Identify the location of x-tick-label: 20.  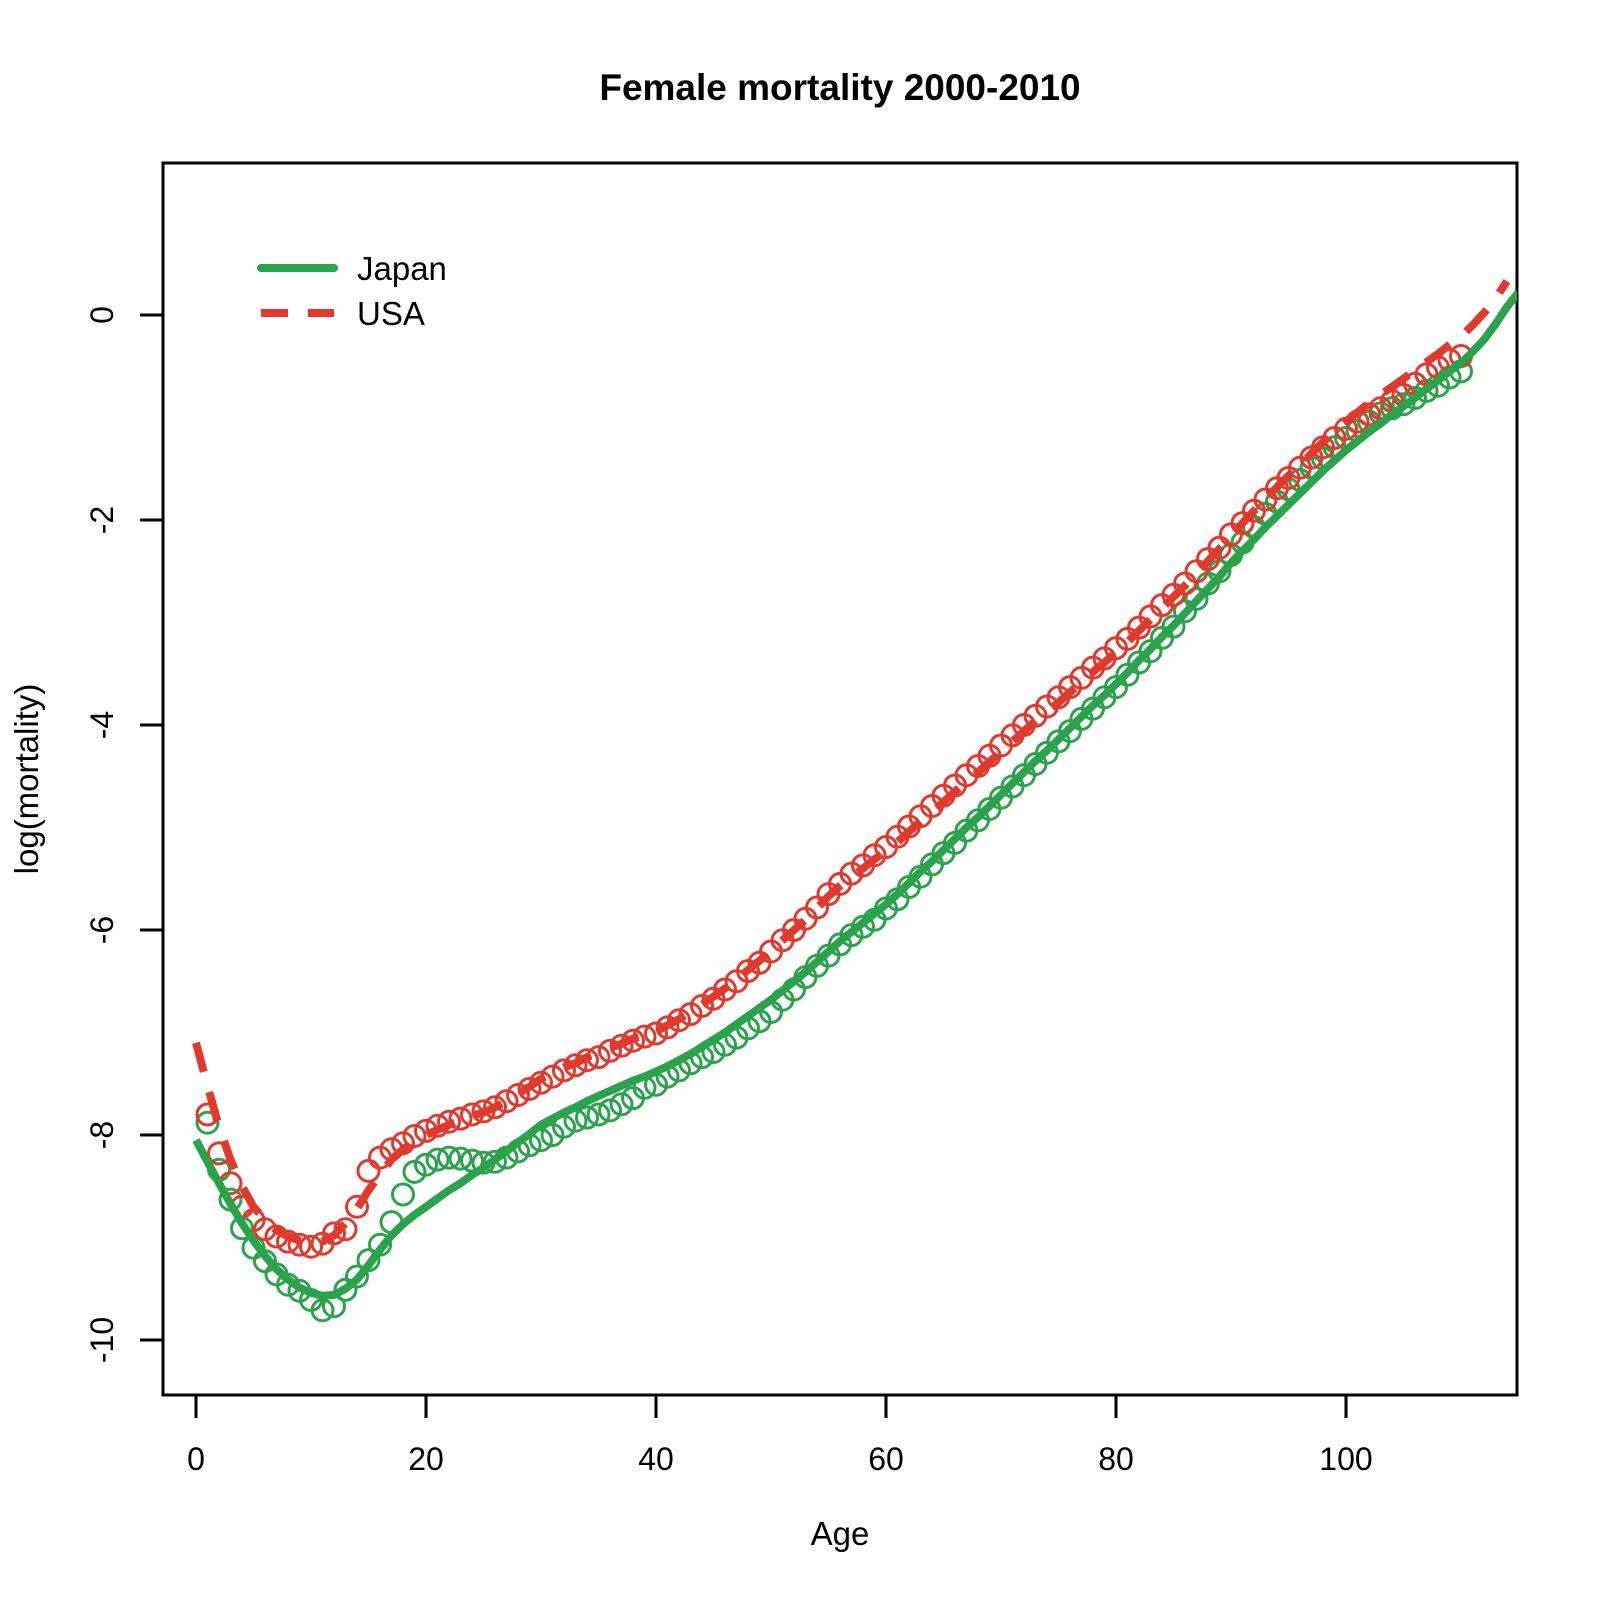
(426, 1459).